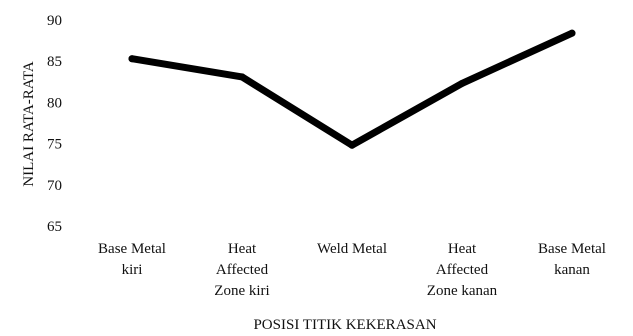  Describe the element at coordinates (132, 259) in the screenshot. I see `x-tick-label: Base Metal kiri` at that location.